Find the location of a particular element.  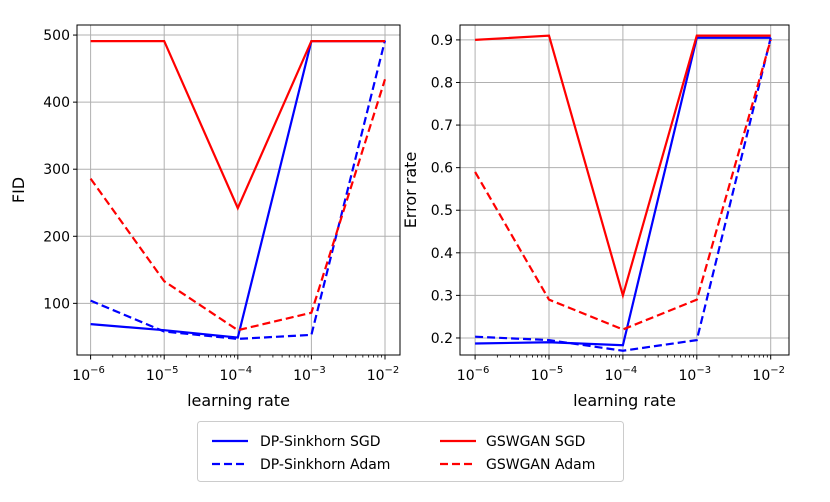

y-axis-label: FID is located at coordinates (18, 190).